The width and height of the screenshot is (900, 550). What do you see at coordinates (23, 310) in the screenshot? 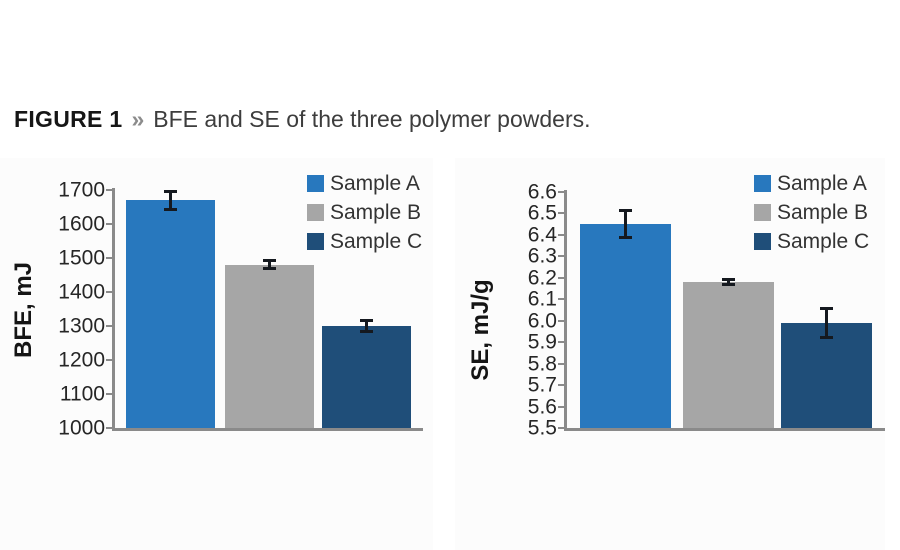
I see `bfe-y-axis-label: BFE, mJ` at bounding box center [23, 310].